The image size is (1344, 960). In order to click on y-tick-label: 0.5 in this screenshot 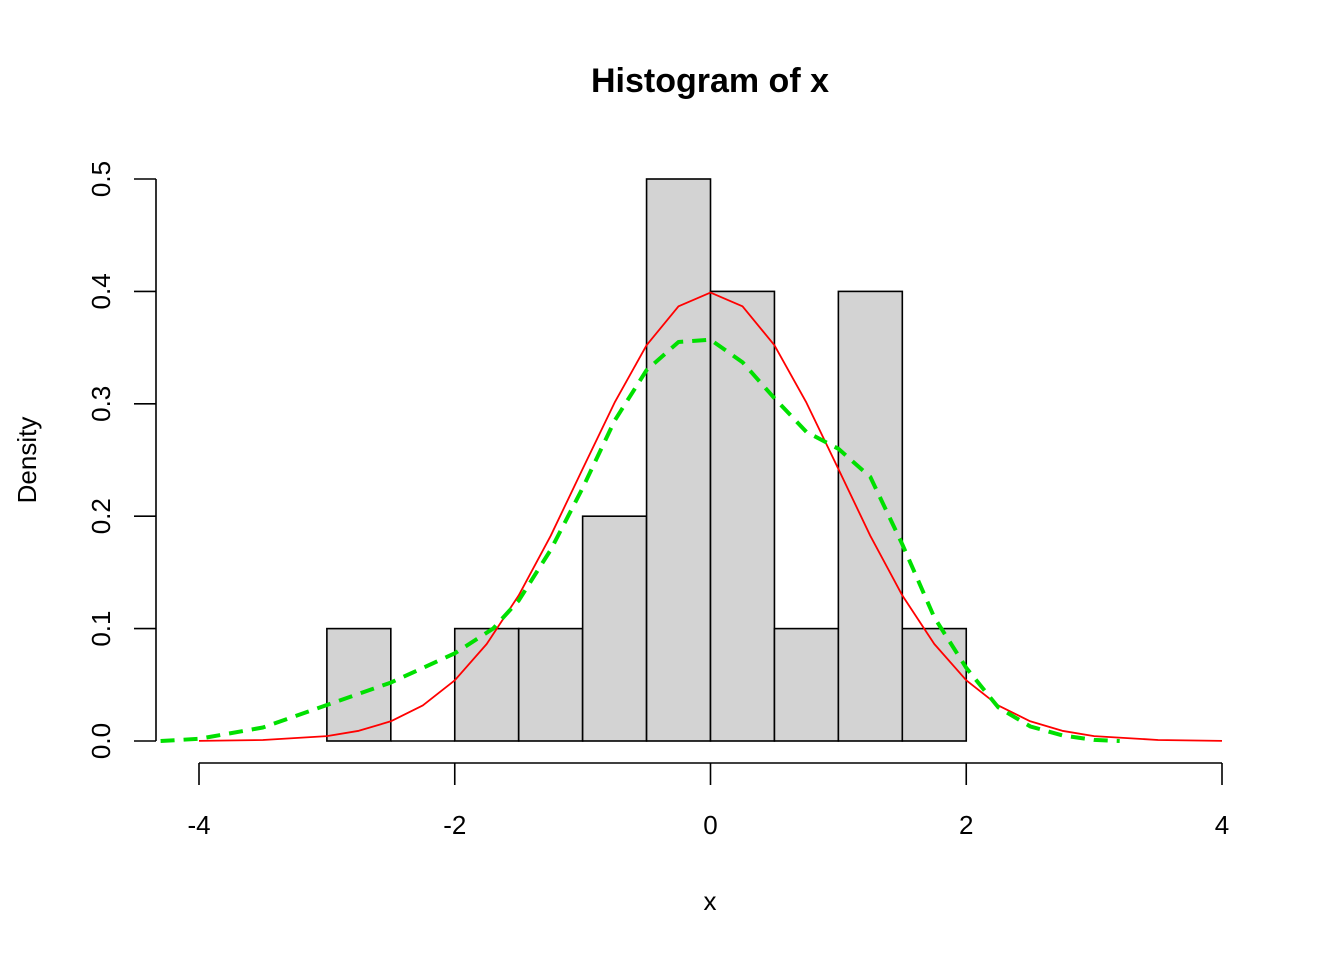, I will do `click(101, 179)`.